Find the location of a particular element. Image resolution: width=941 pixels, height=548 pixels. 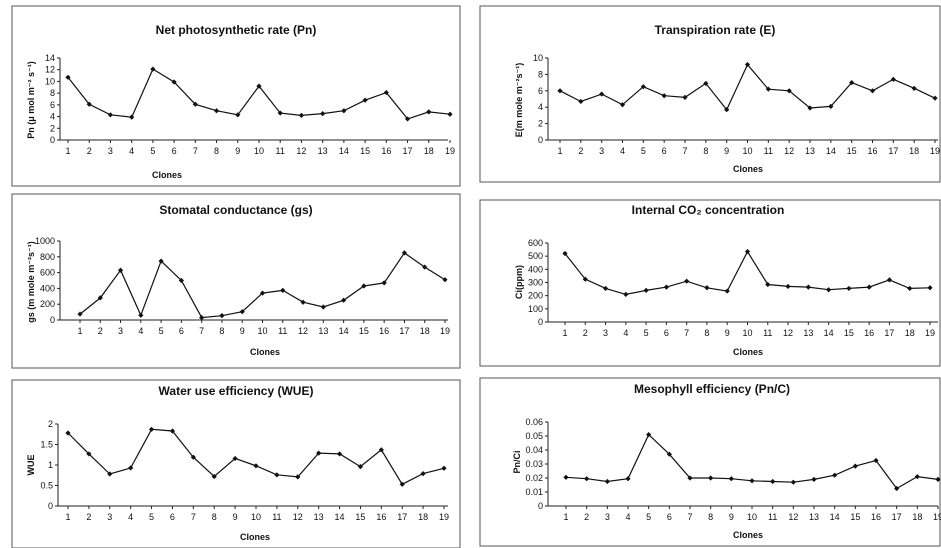

y-tick-label: 1000 is located at coordinates (45, 241).